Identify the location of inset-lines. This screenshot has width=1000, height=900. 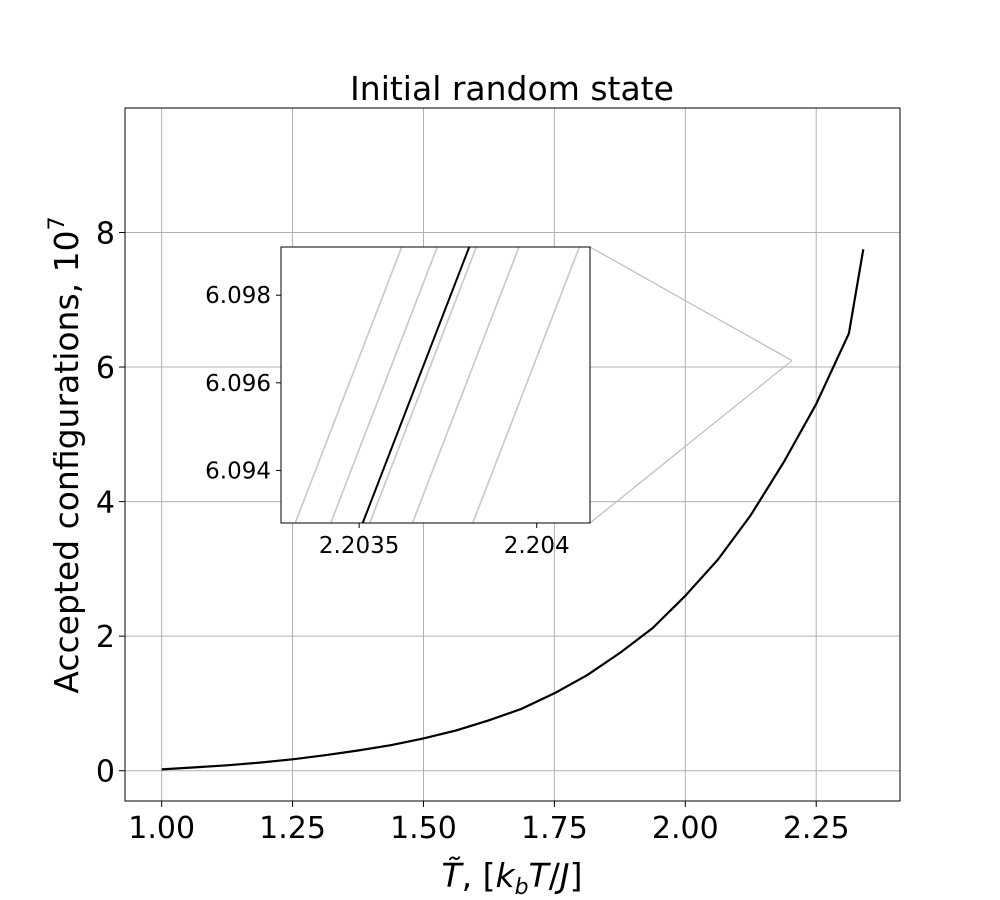
(437, 385).